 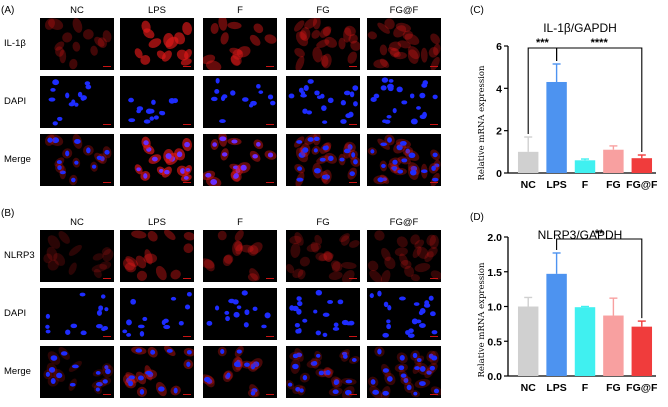 I want to click on row-label: NLRP3, so click(x=19, y=255).